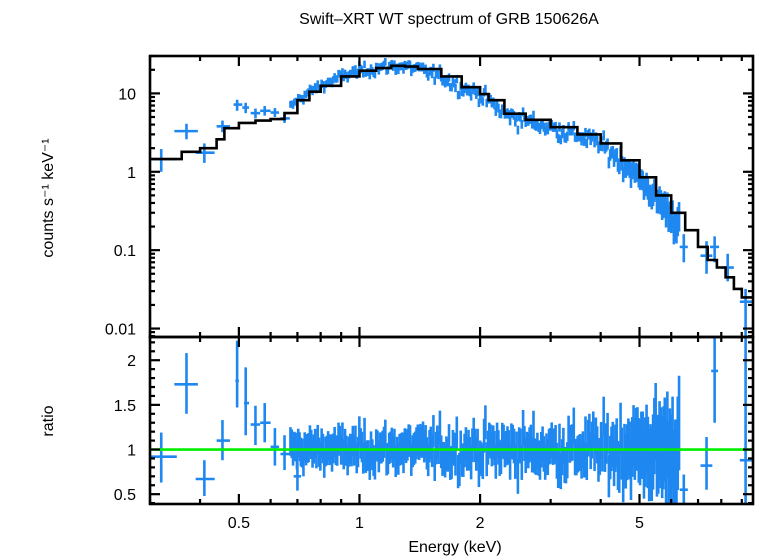 This screenshot has height=556, width=758. I want to click on bottom-ylabel: ratio, so click(48, 420).